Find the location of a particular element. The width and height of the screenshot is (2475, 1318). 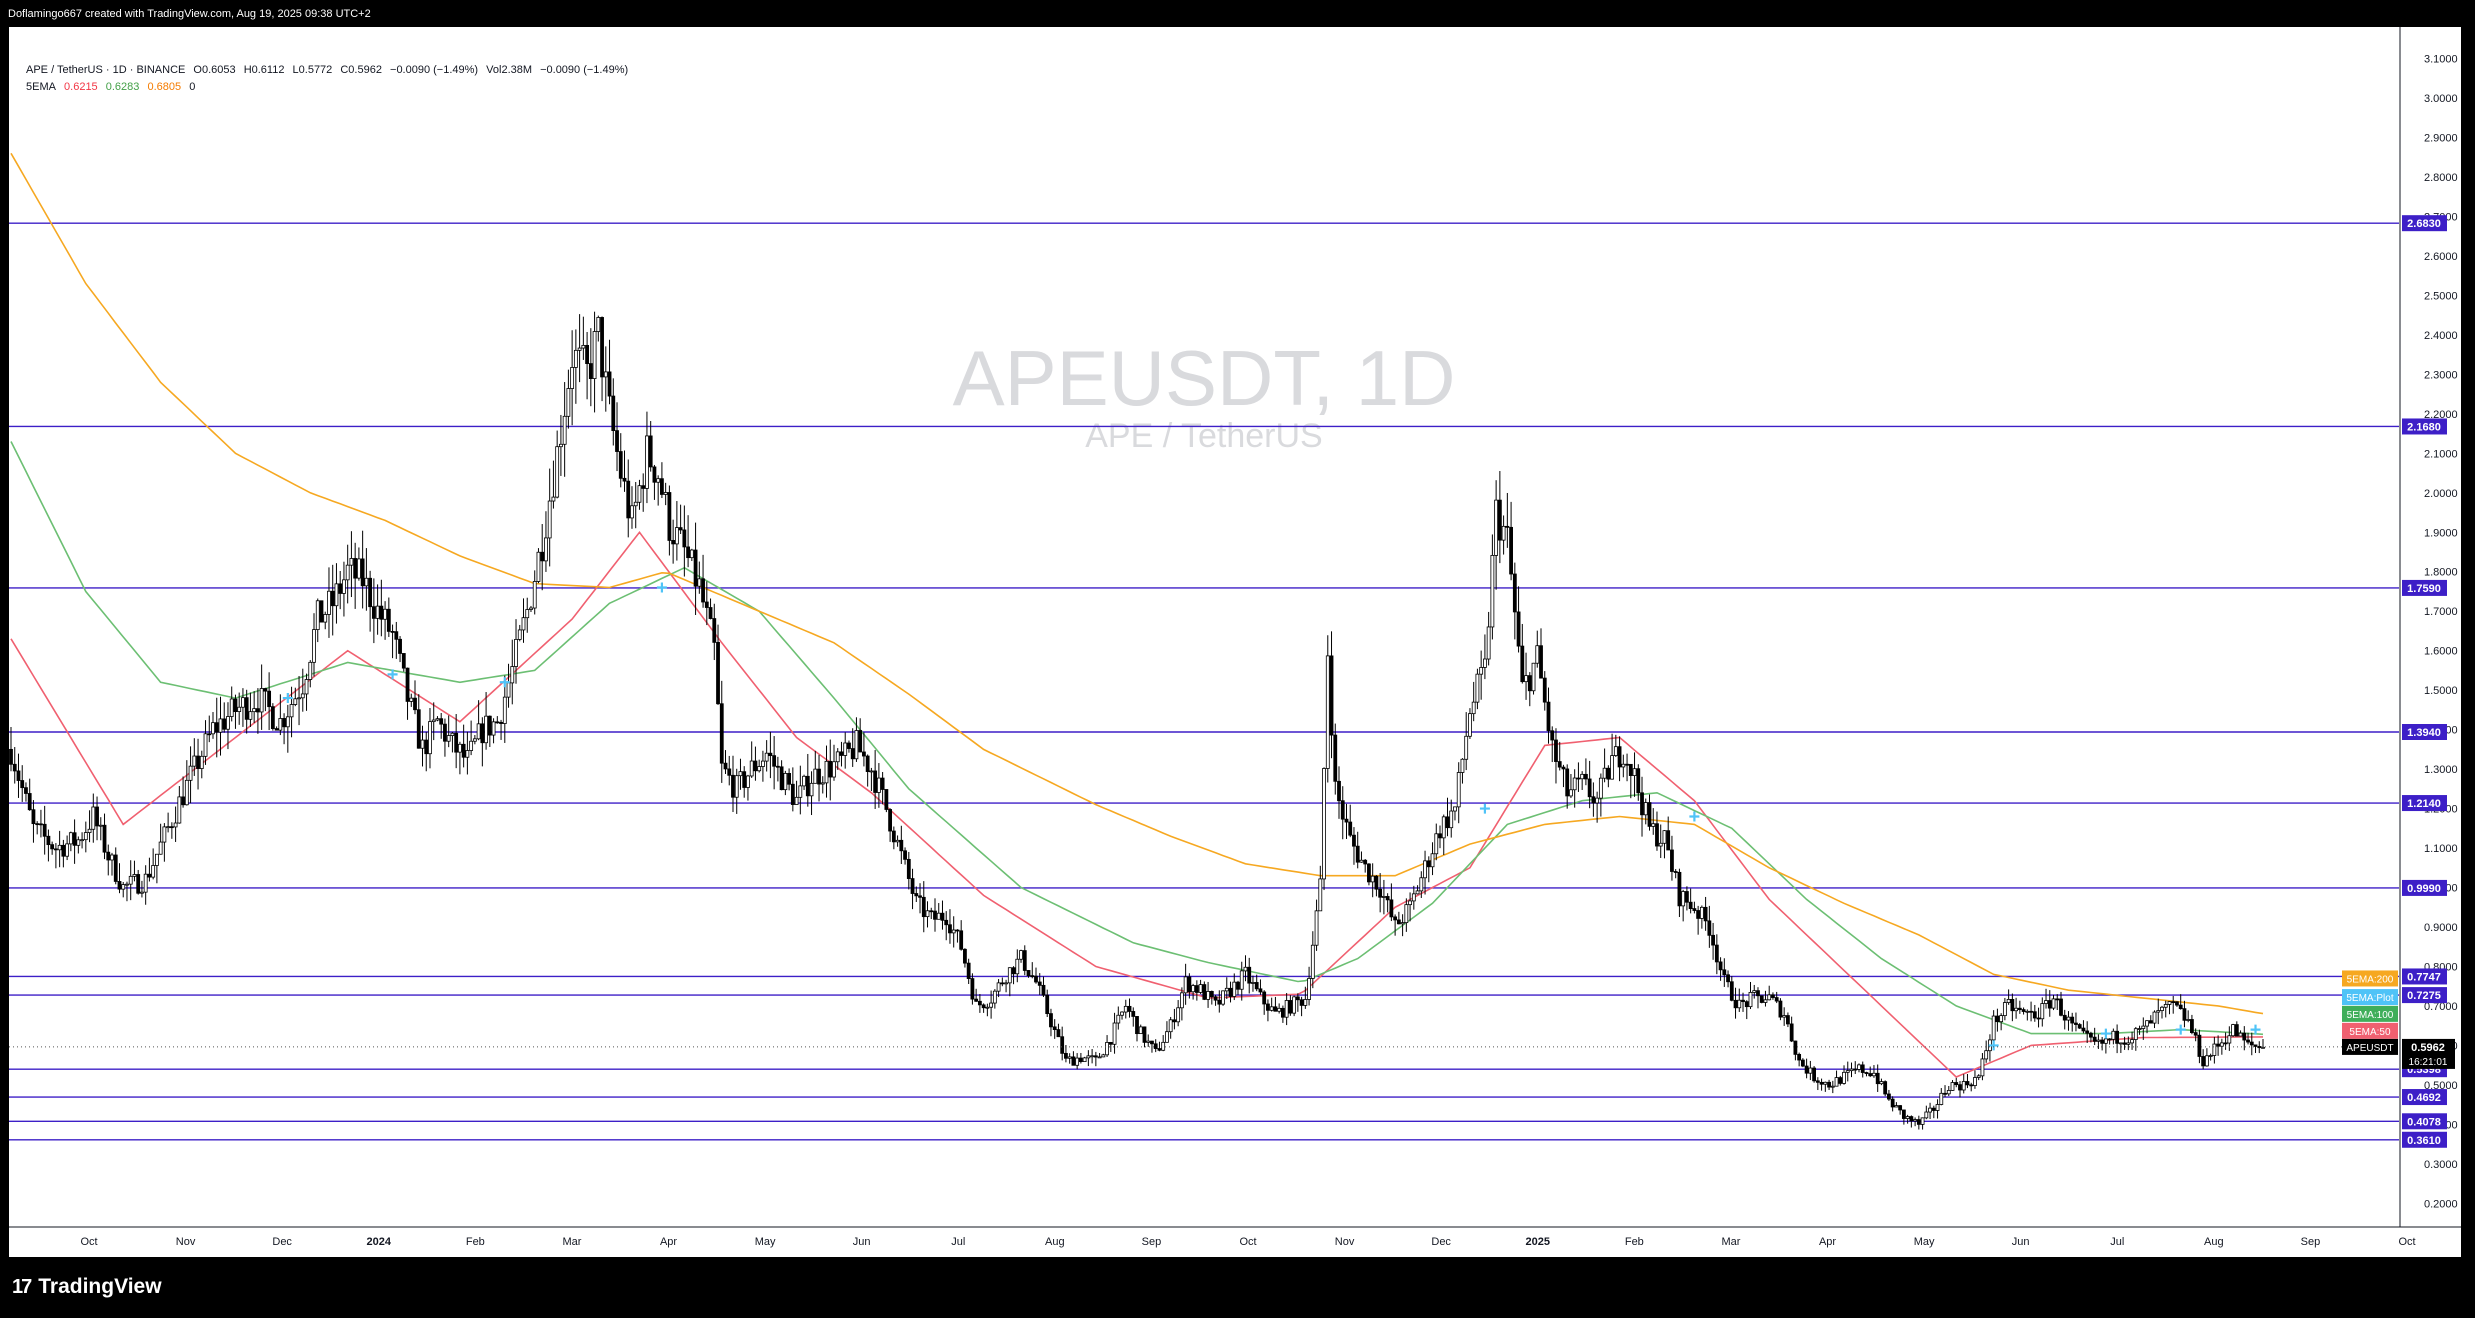

level-tag-label: 0.9990 is located at coordinates (2424, 889).